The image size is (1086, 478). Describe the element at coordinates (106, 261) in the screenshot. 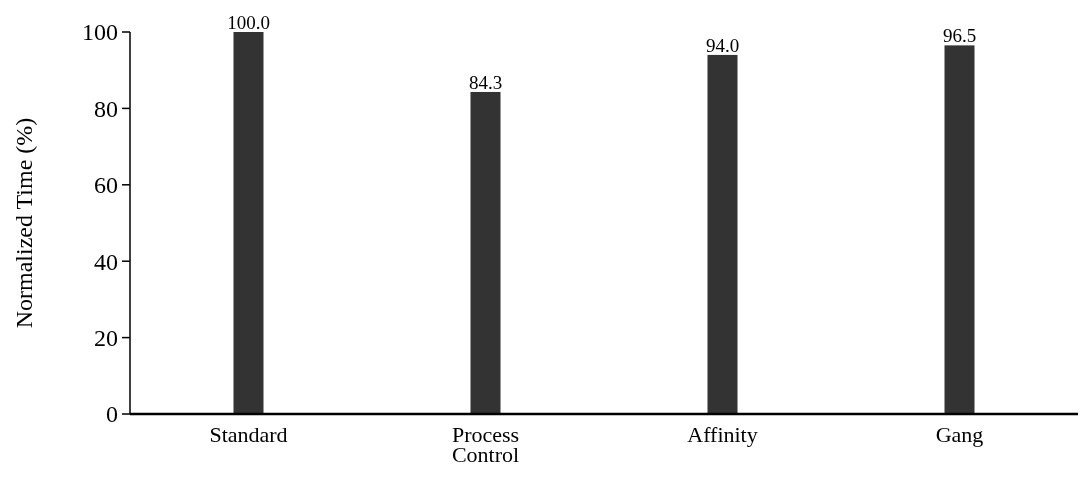

I see `y-tick-label: 40` at that location.